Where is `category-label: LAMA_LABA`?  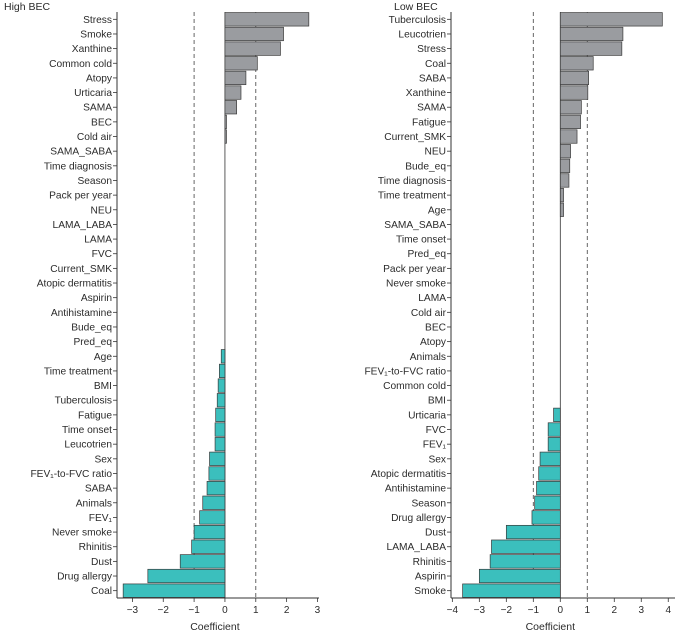
category-label: LAMA_LABA is located at coordinates (83, 225).